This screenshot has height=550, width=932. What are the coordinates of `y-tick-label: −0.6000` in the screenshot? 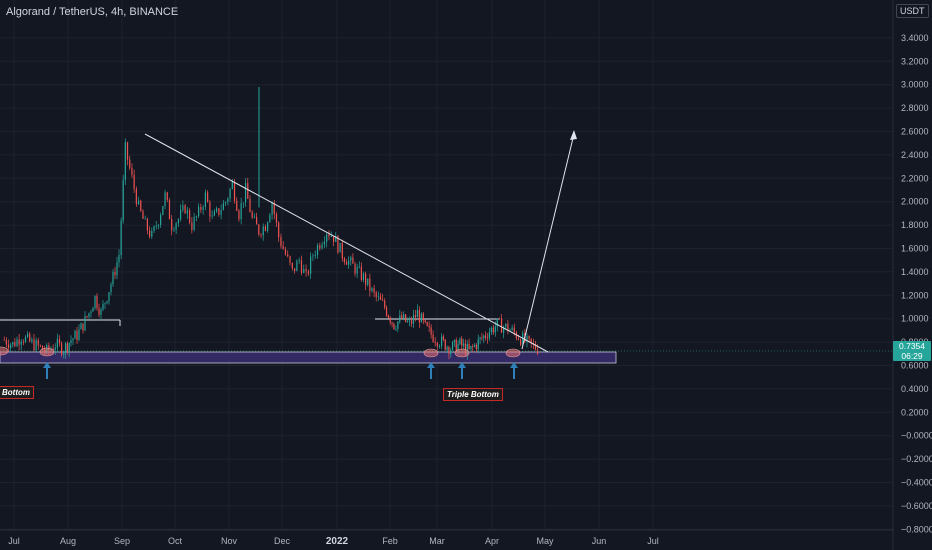 It's located at (916, 506).